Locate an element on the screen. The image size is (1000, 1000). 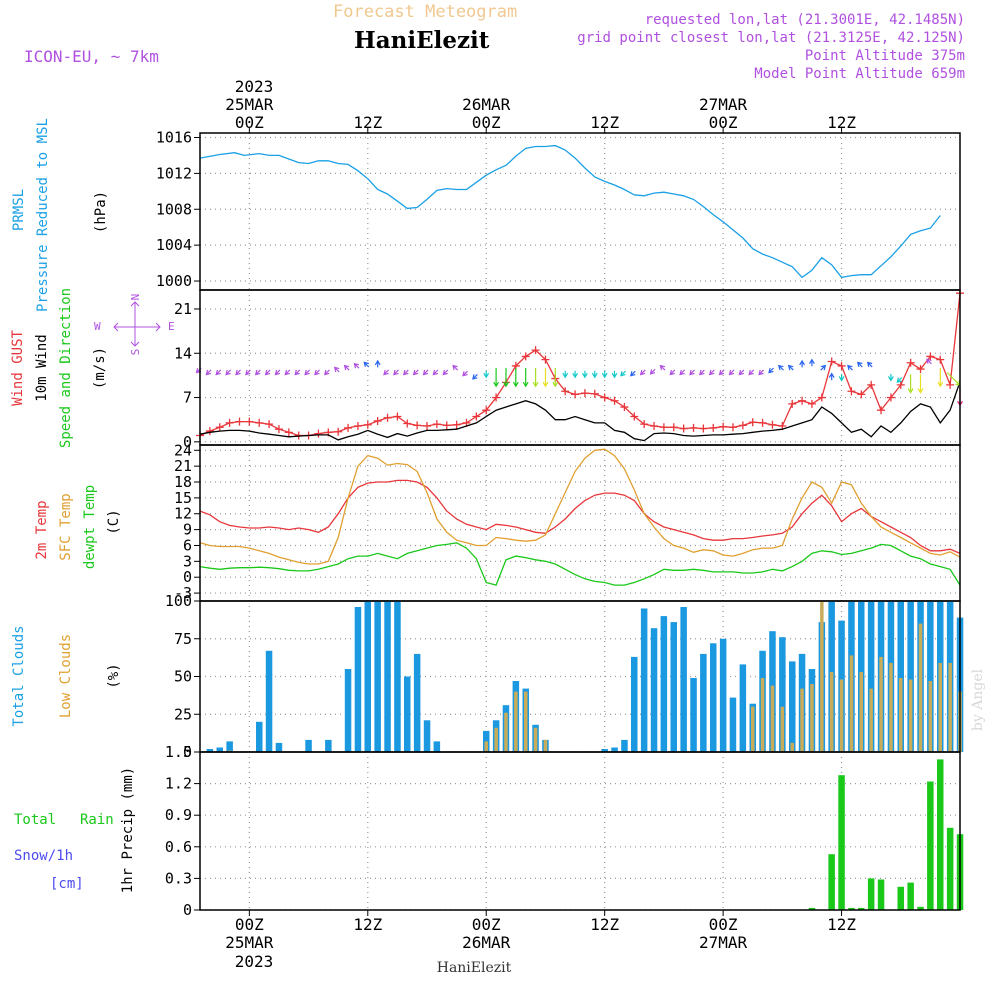
gust-label: Wind GUST is located at coordinates (18, 368).